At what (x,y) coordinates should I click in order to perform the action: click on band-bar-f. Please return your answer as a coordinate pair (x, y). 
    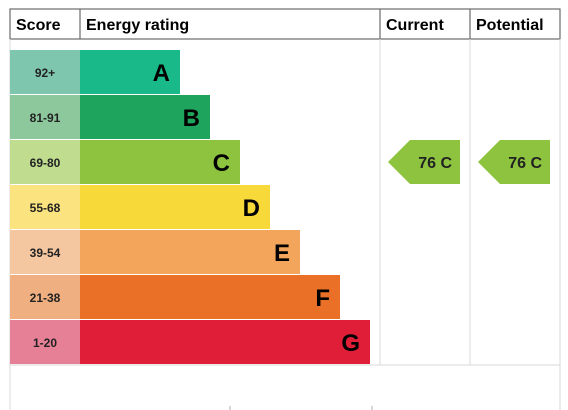
    Looking at the image, I should click on (210, 297).